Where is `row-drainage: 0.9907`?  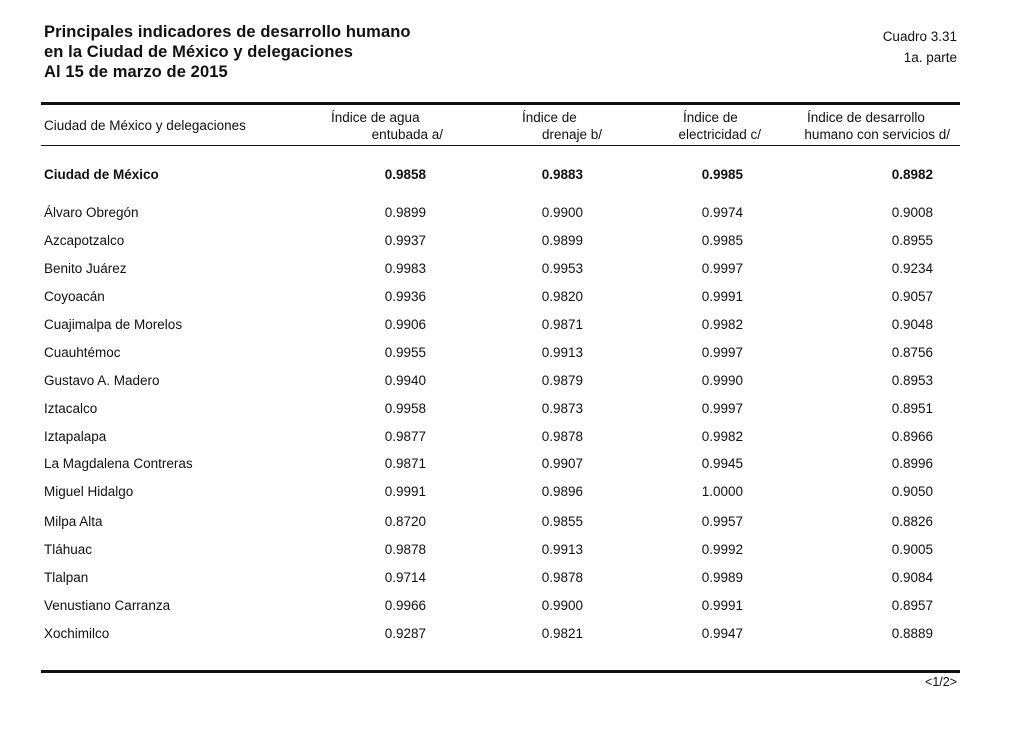
row-drainage: 0.9907 is located at coordinates (562, 463).